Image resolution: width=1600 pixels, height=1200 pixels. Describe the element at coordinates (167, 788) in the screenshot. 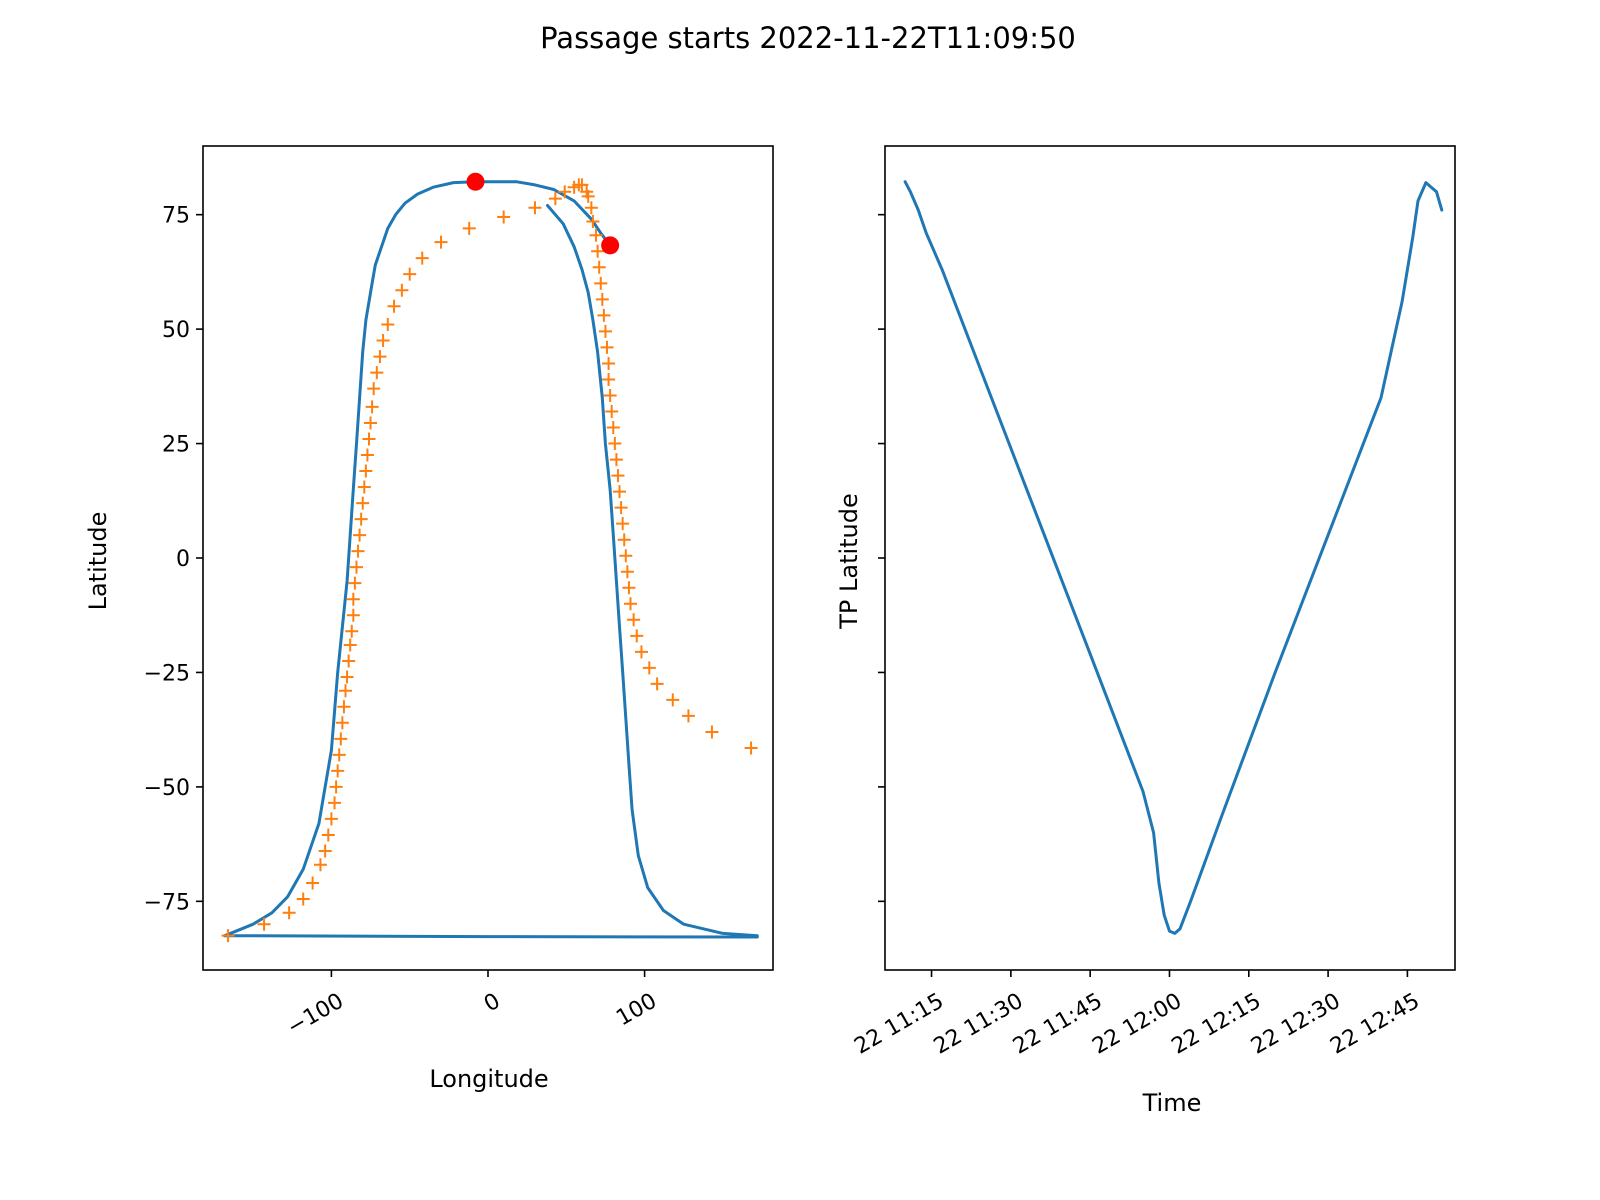

I see `y-tick-label: −50` at that location.